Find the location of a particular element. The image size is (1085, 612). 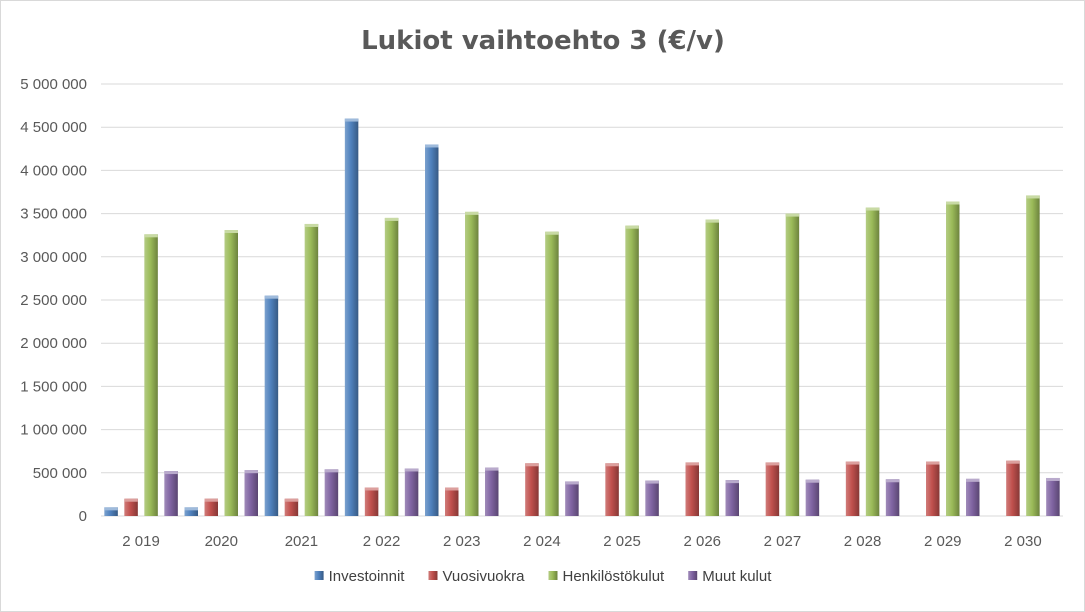

bar-henkilostokulut-2020 is located at coordinates (231, 373).